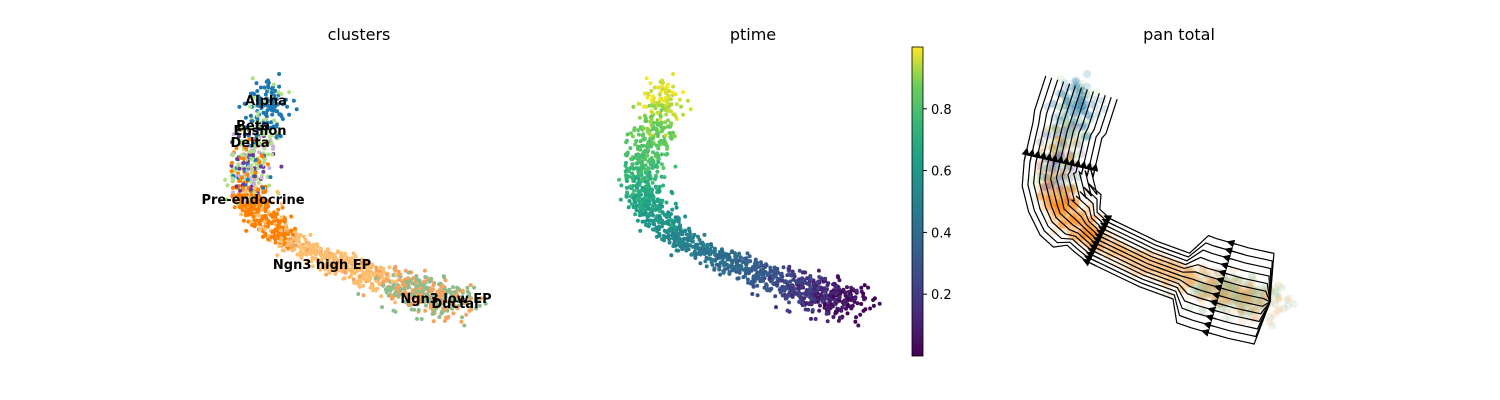 Image resolution: width=1500 pixels, height=400 pixels. Describe the element at coordinates (1097, 92) in the screenshot. I see `pan-total-point` at that location.